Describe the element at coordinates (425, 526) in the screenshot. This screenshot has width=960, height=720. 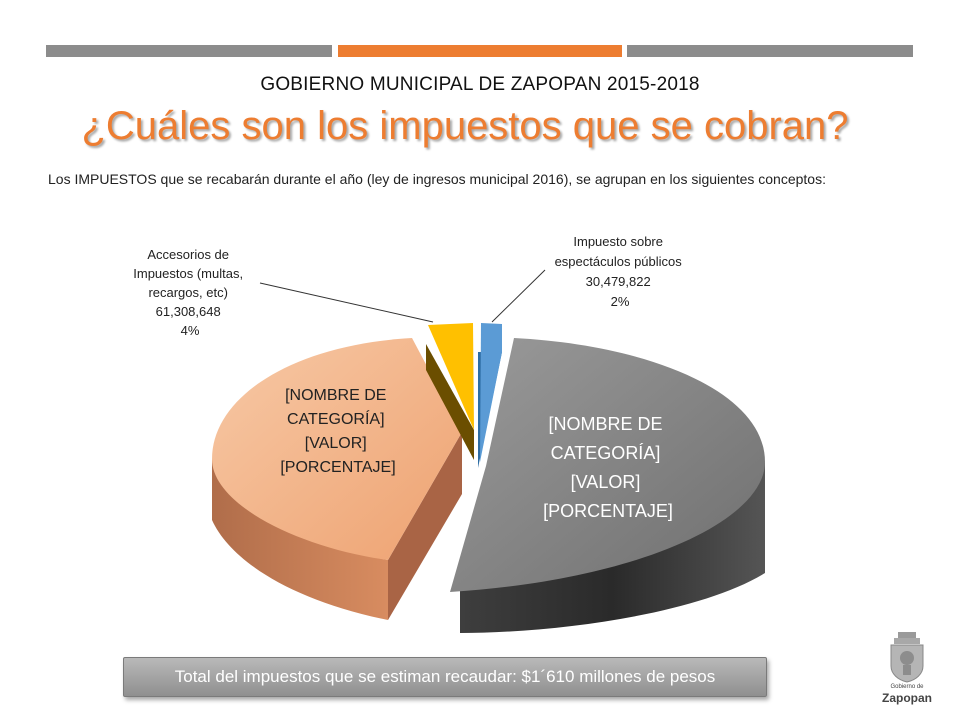
I see `slice-side-peach-cut` at that location.